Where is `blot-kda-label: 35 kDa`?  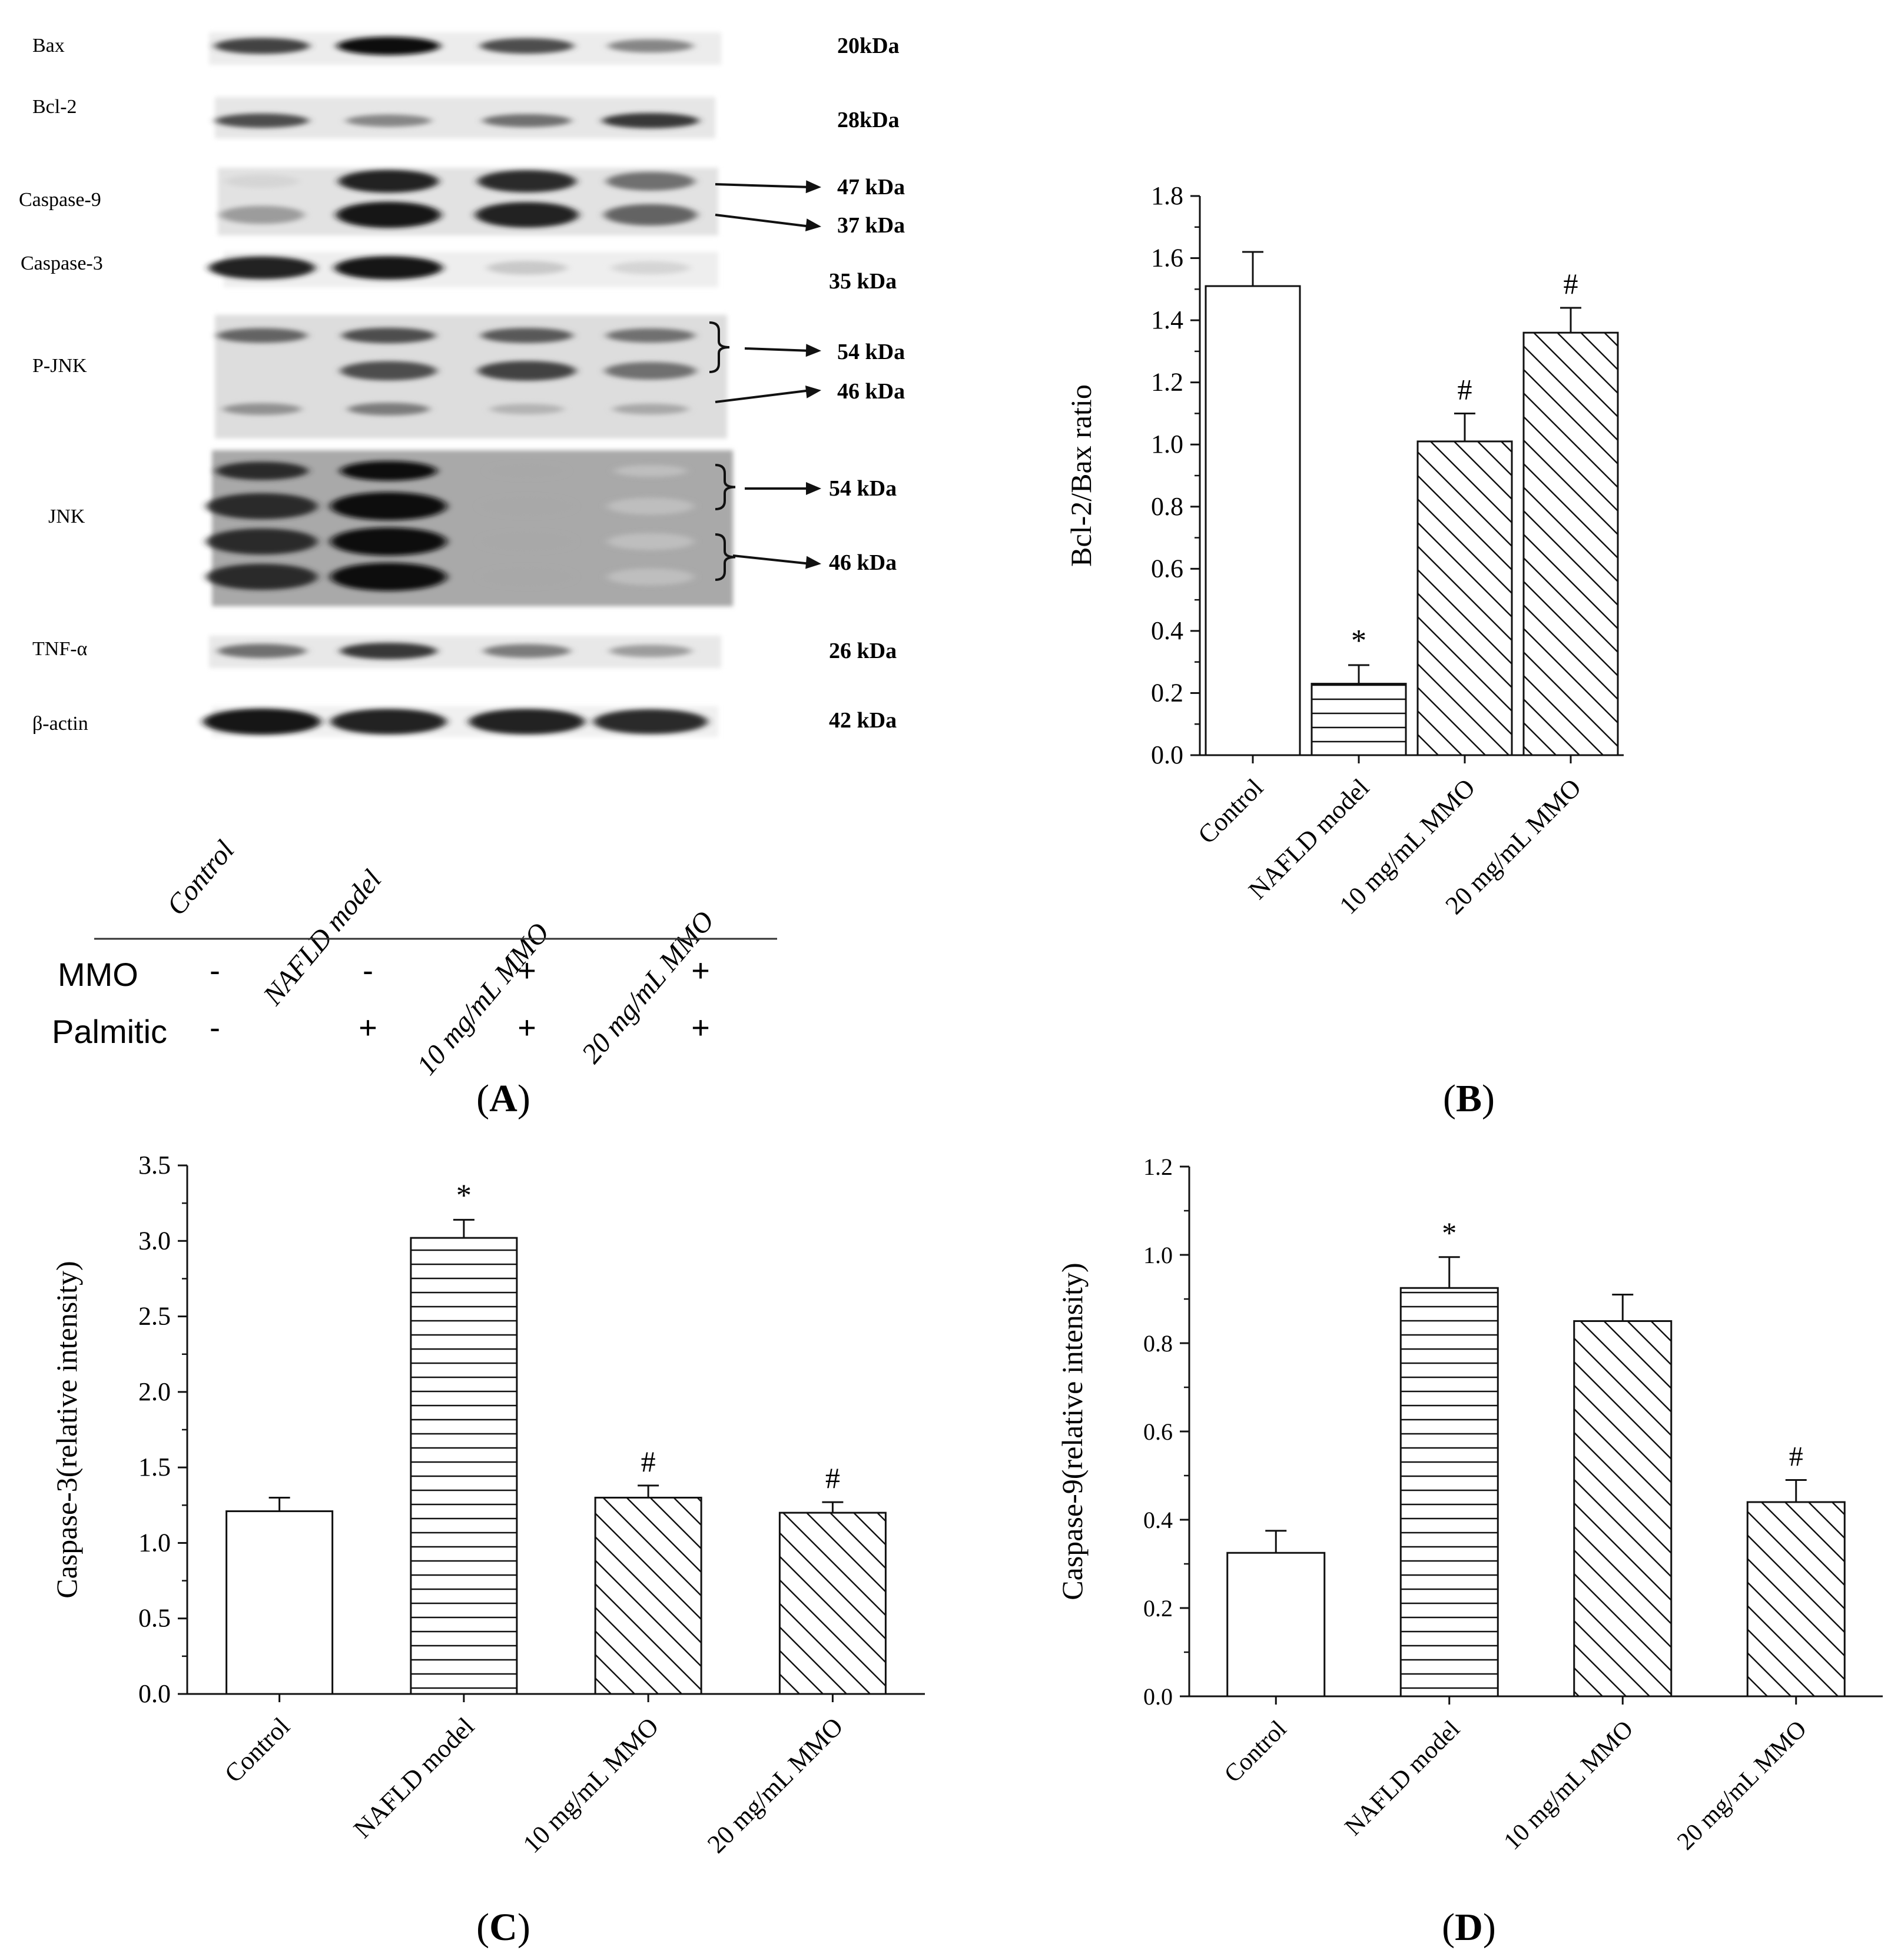
blot-kda-label: 35 kDa is located at coordinates (863, 281).